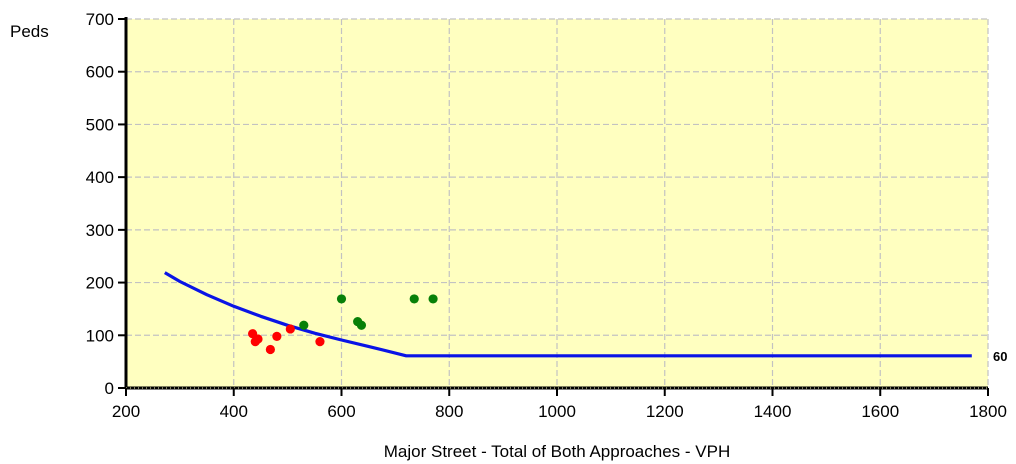 Image resolution: width=1016 pixels, height=464 pixels. What do you see at coordinates (880, 411) in the screenshot?
I see `x-tick-label: 1600` at bounding box center [880, 411].